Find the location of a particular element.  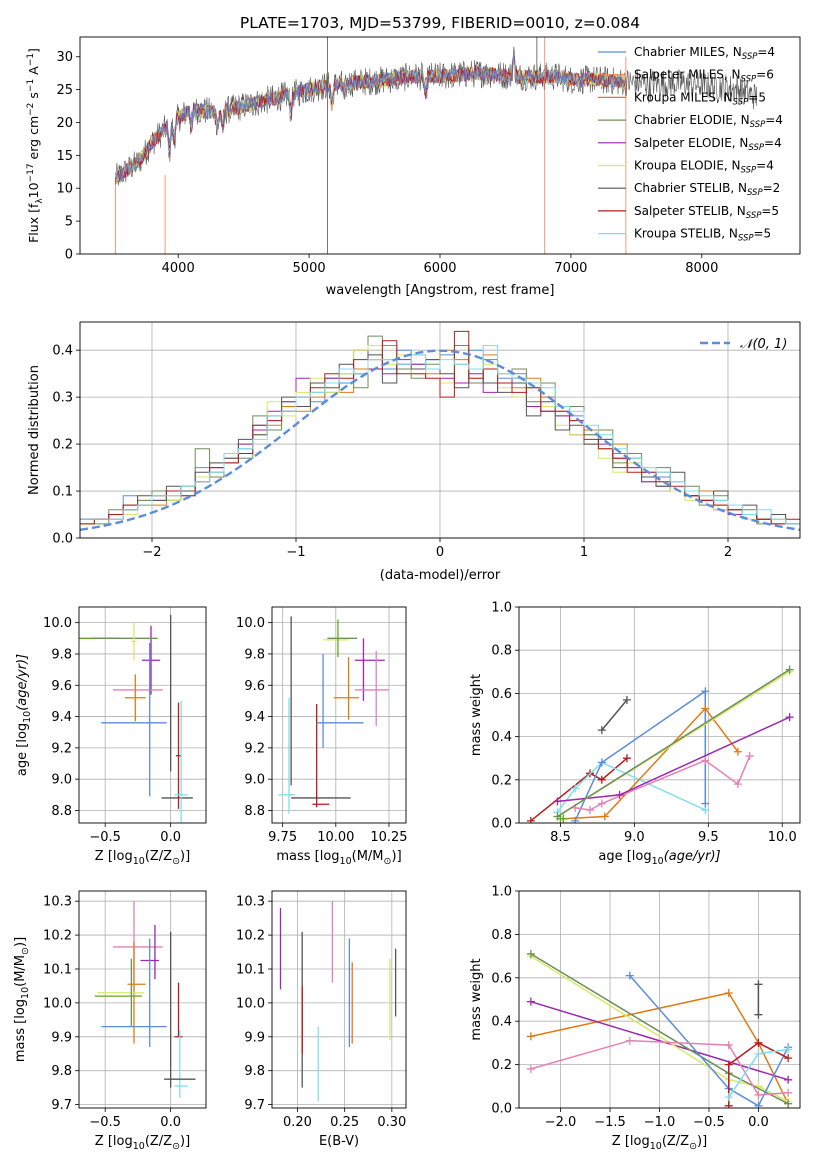

weight-line-chabrier_stelib is located at coordinates (614, 715).